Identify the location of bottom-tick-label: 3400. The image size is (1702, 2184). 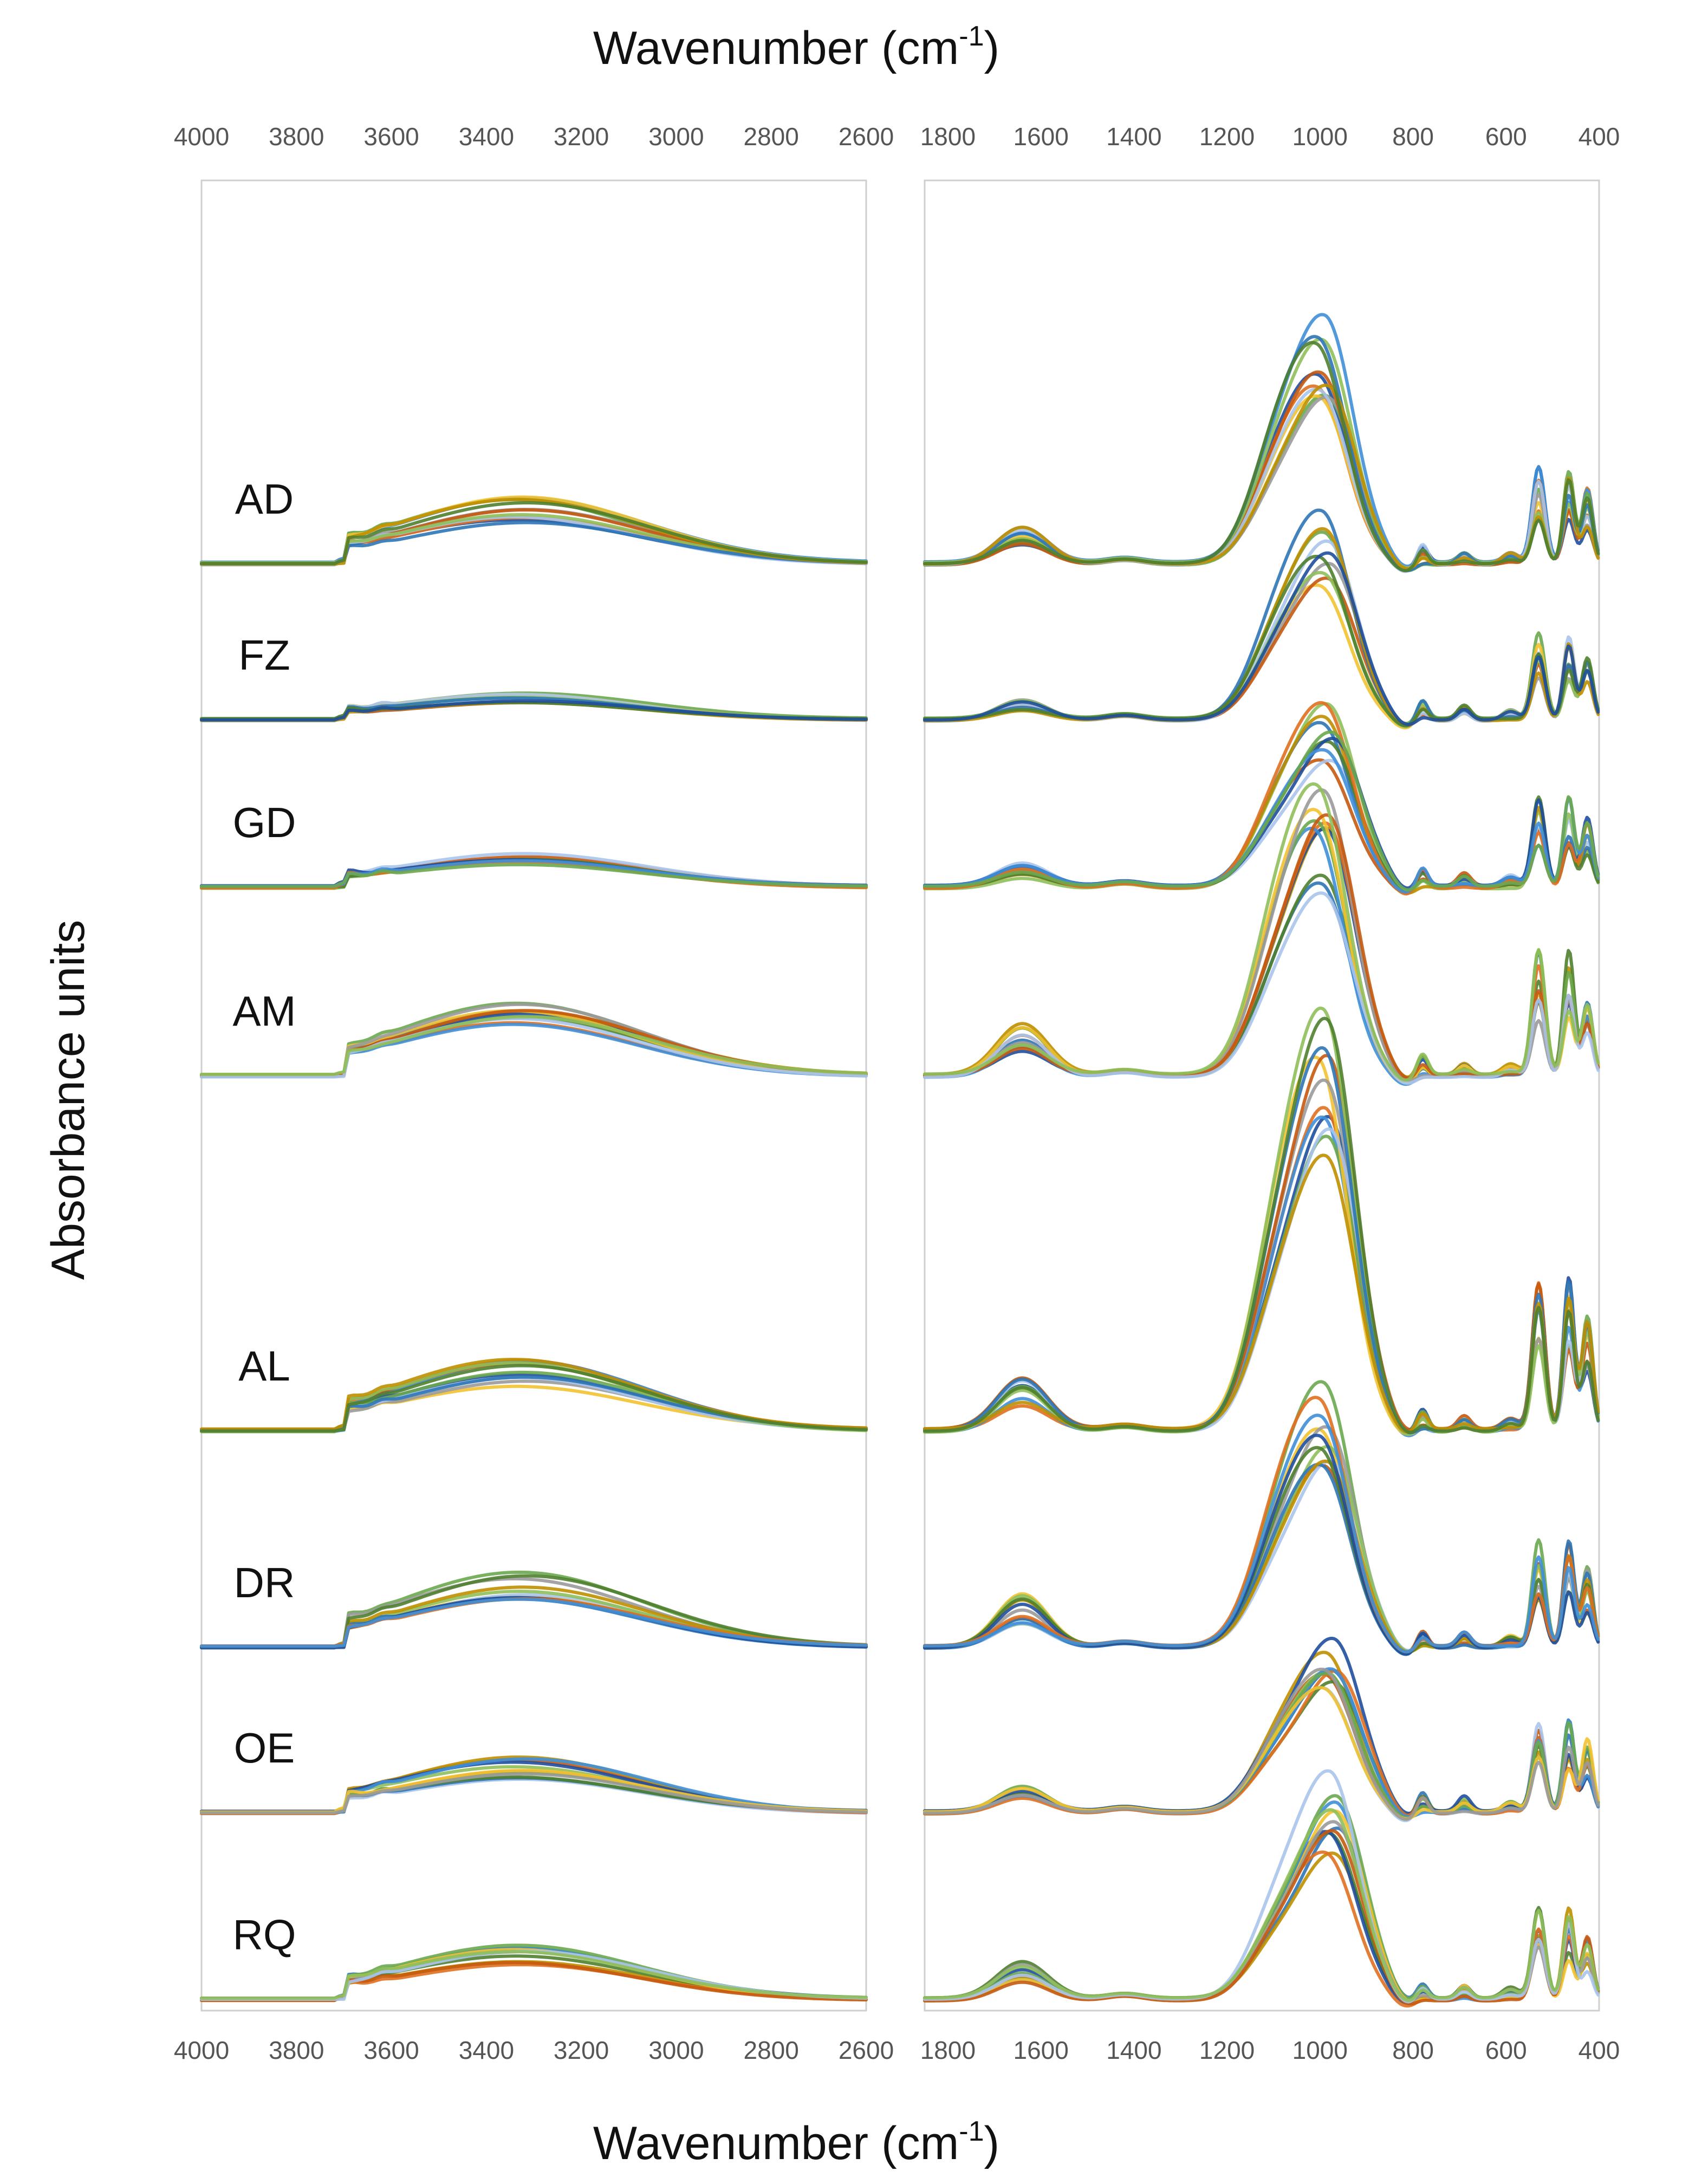
(486, 2050).